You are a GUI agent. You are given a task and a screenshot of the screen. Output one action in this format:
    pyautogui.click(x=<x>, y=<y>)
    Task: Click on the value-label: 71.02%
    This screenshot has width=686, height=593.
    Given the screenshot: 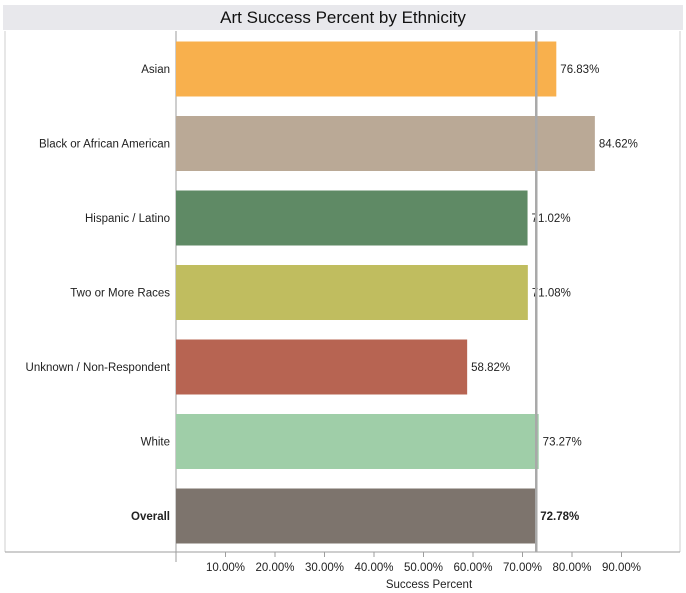 What is the action you would take?
    pyautogui.click(x=551, y=219)
    